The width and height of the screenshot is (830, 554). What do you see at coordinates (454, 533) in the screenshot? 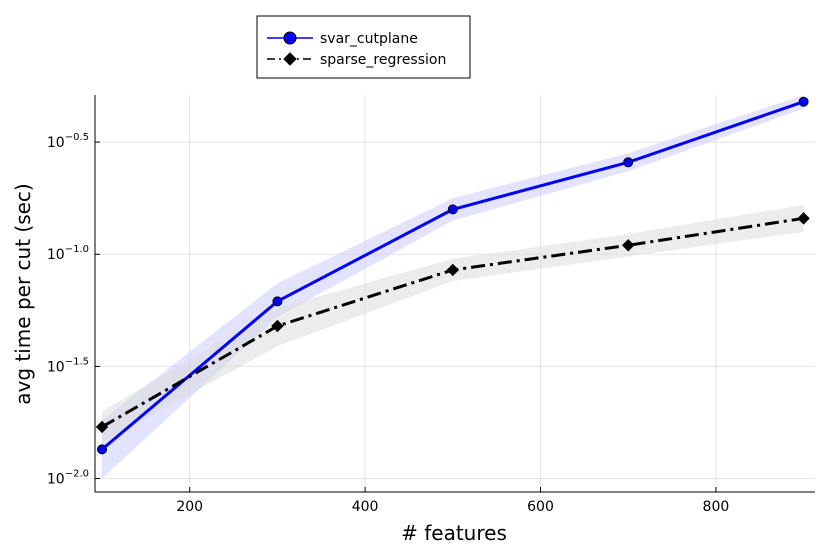
I see `x-axis-label: # features` at bounding box center [454, 533].